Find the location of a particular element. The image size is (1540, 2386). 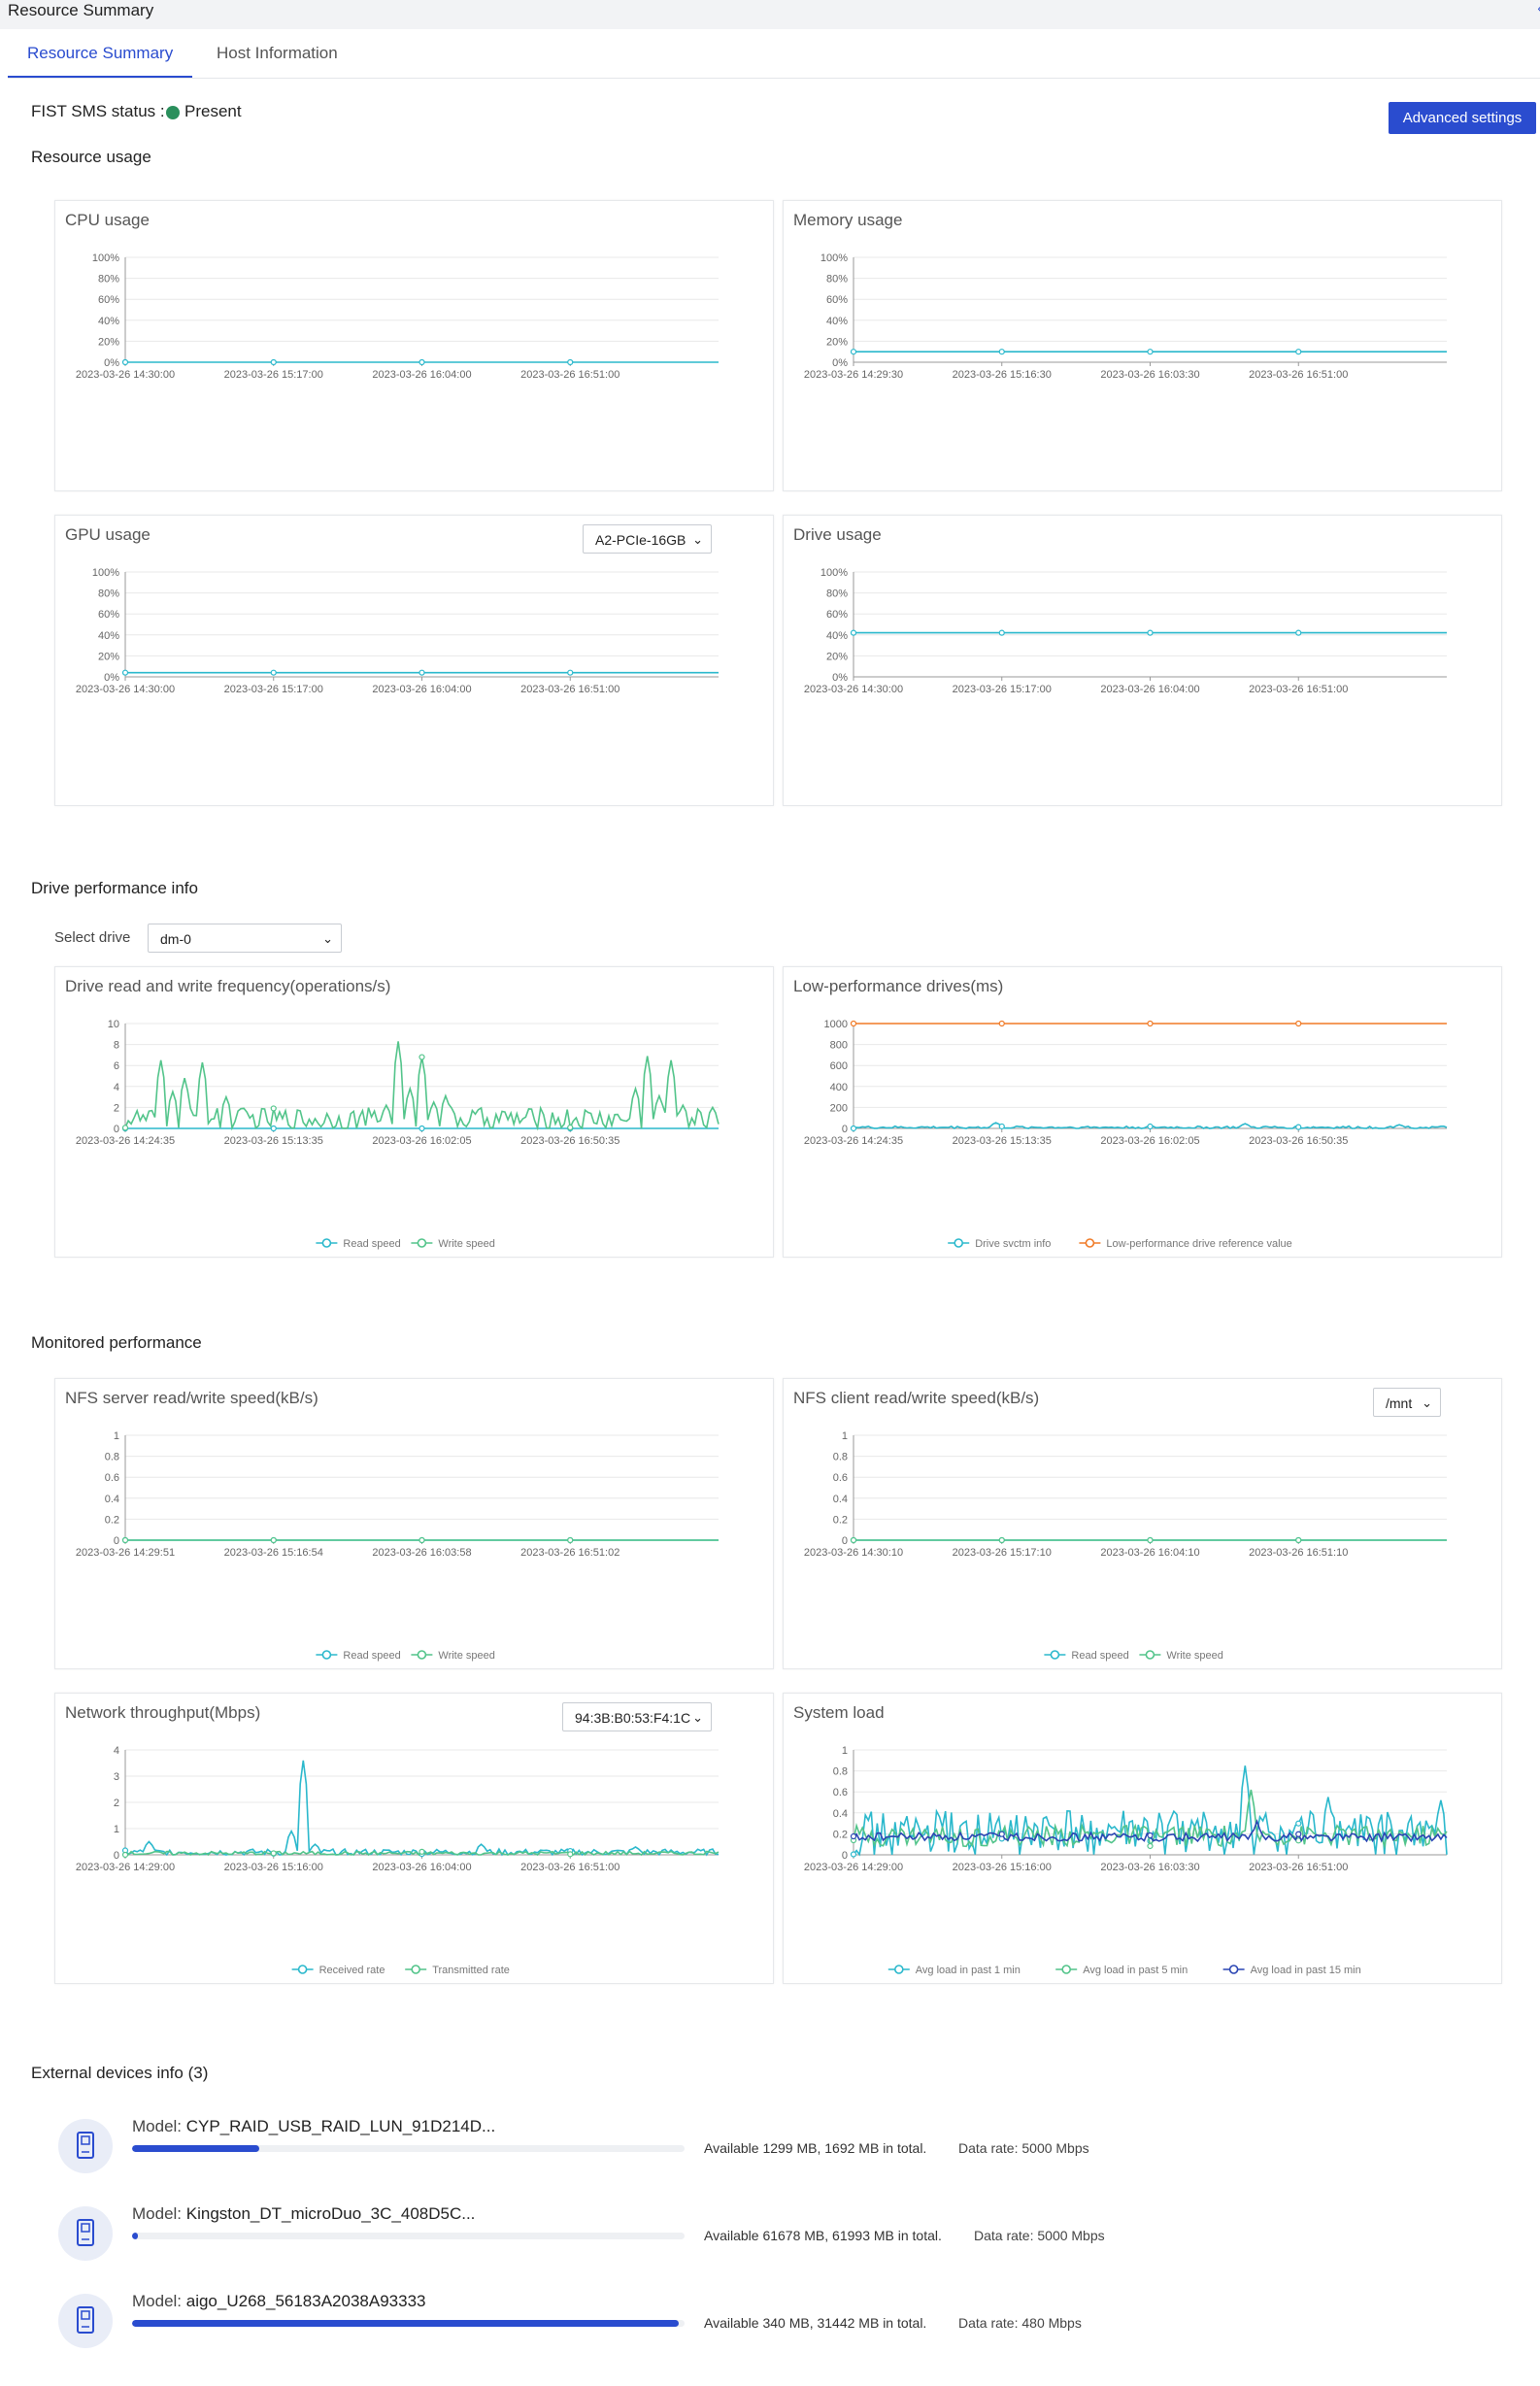

device-data-rate: Data rate: 5000 Mbps is located at coordinates (1039, 2235).